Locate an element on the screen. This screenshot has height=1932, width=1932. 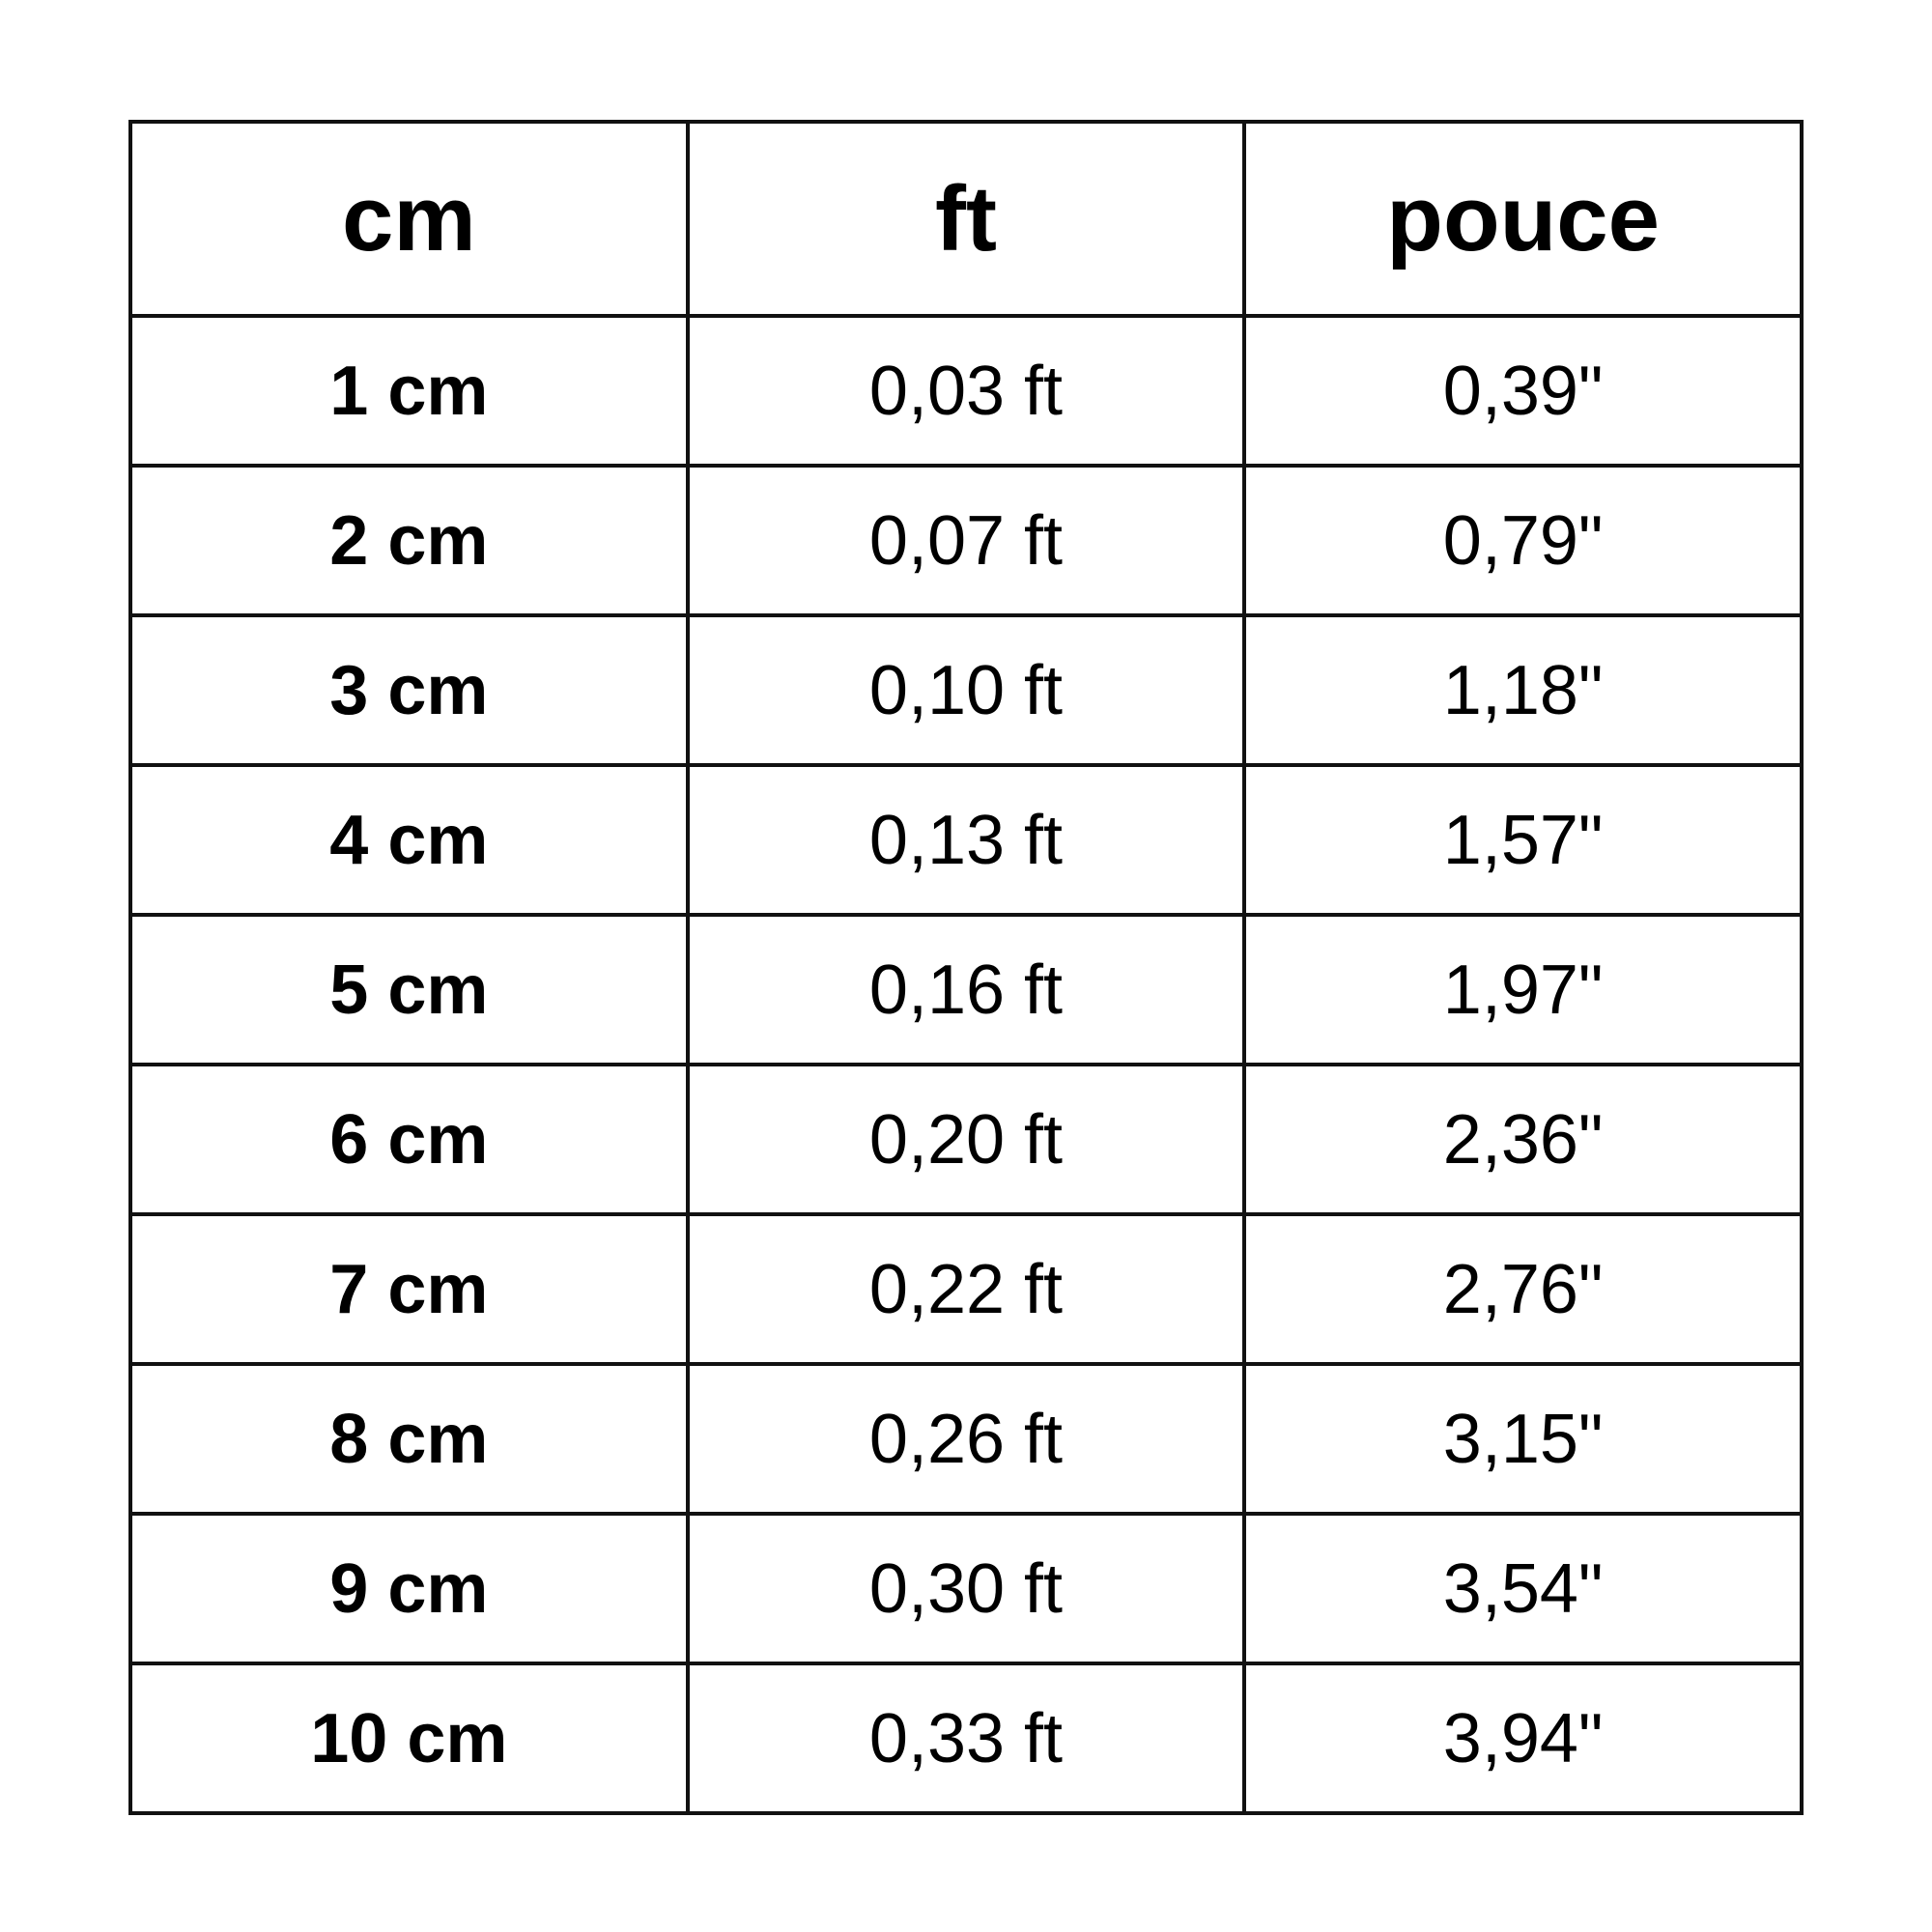
cell-pouce: 3,94" is located at coordinates (1523, 1738).